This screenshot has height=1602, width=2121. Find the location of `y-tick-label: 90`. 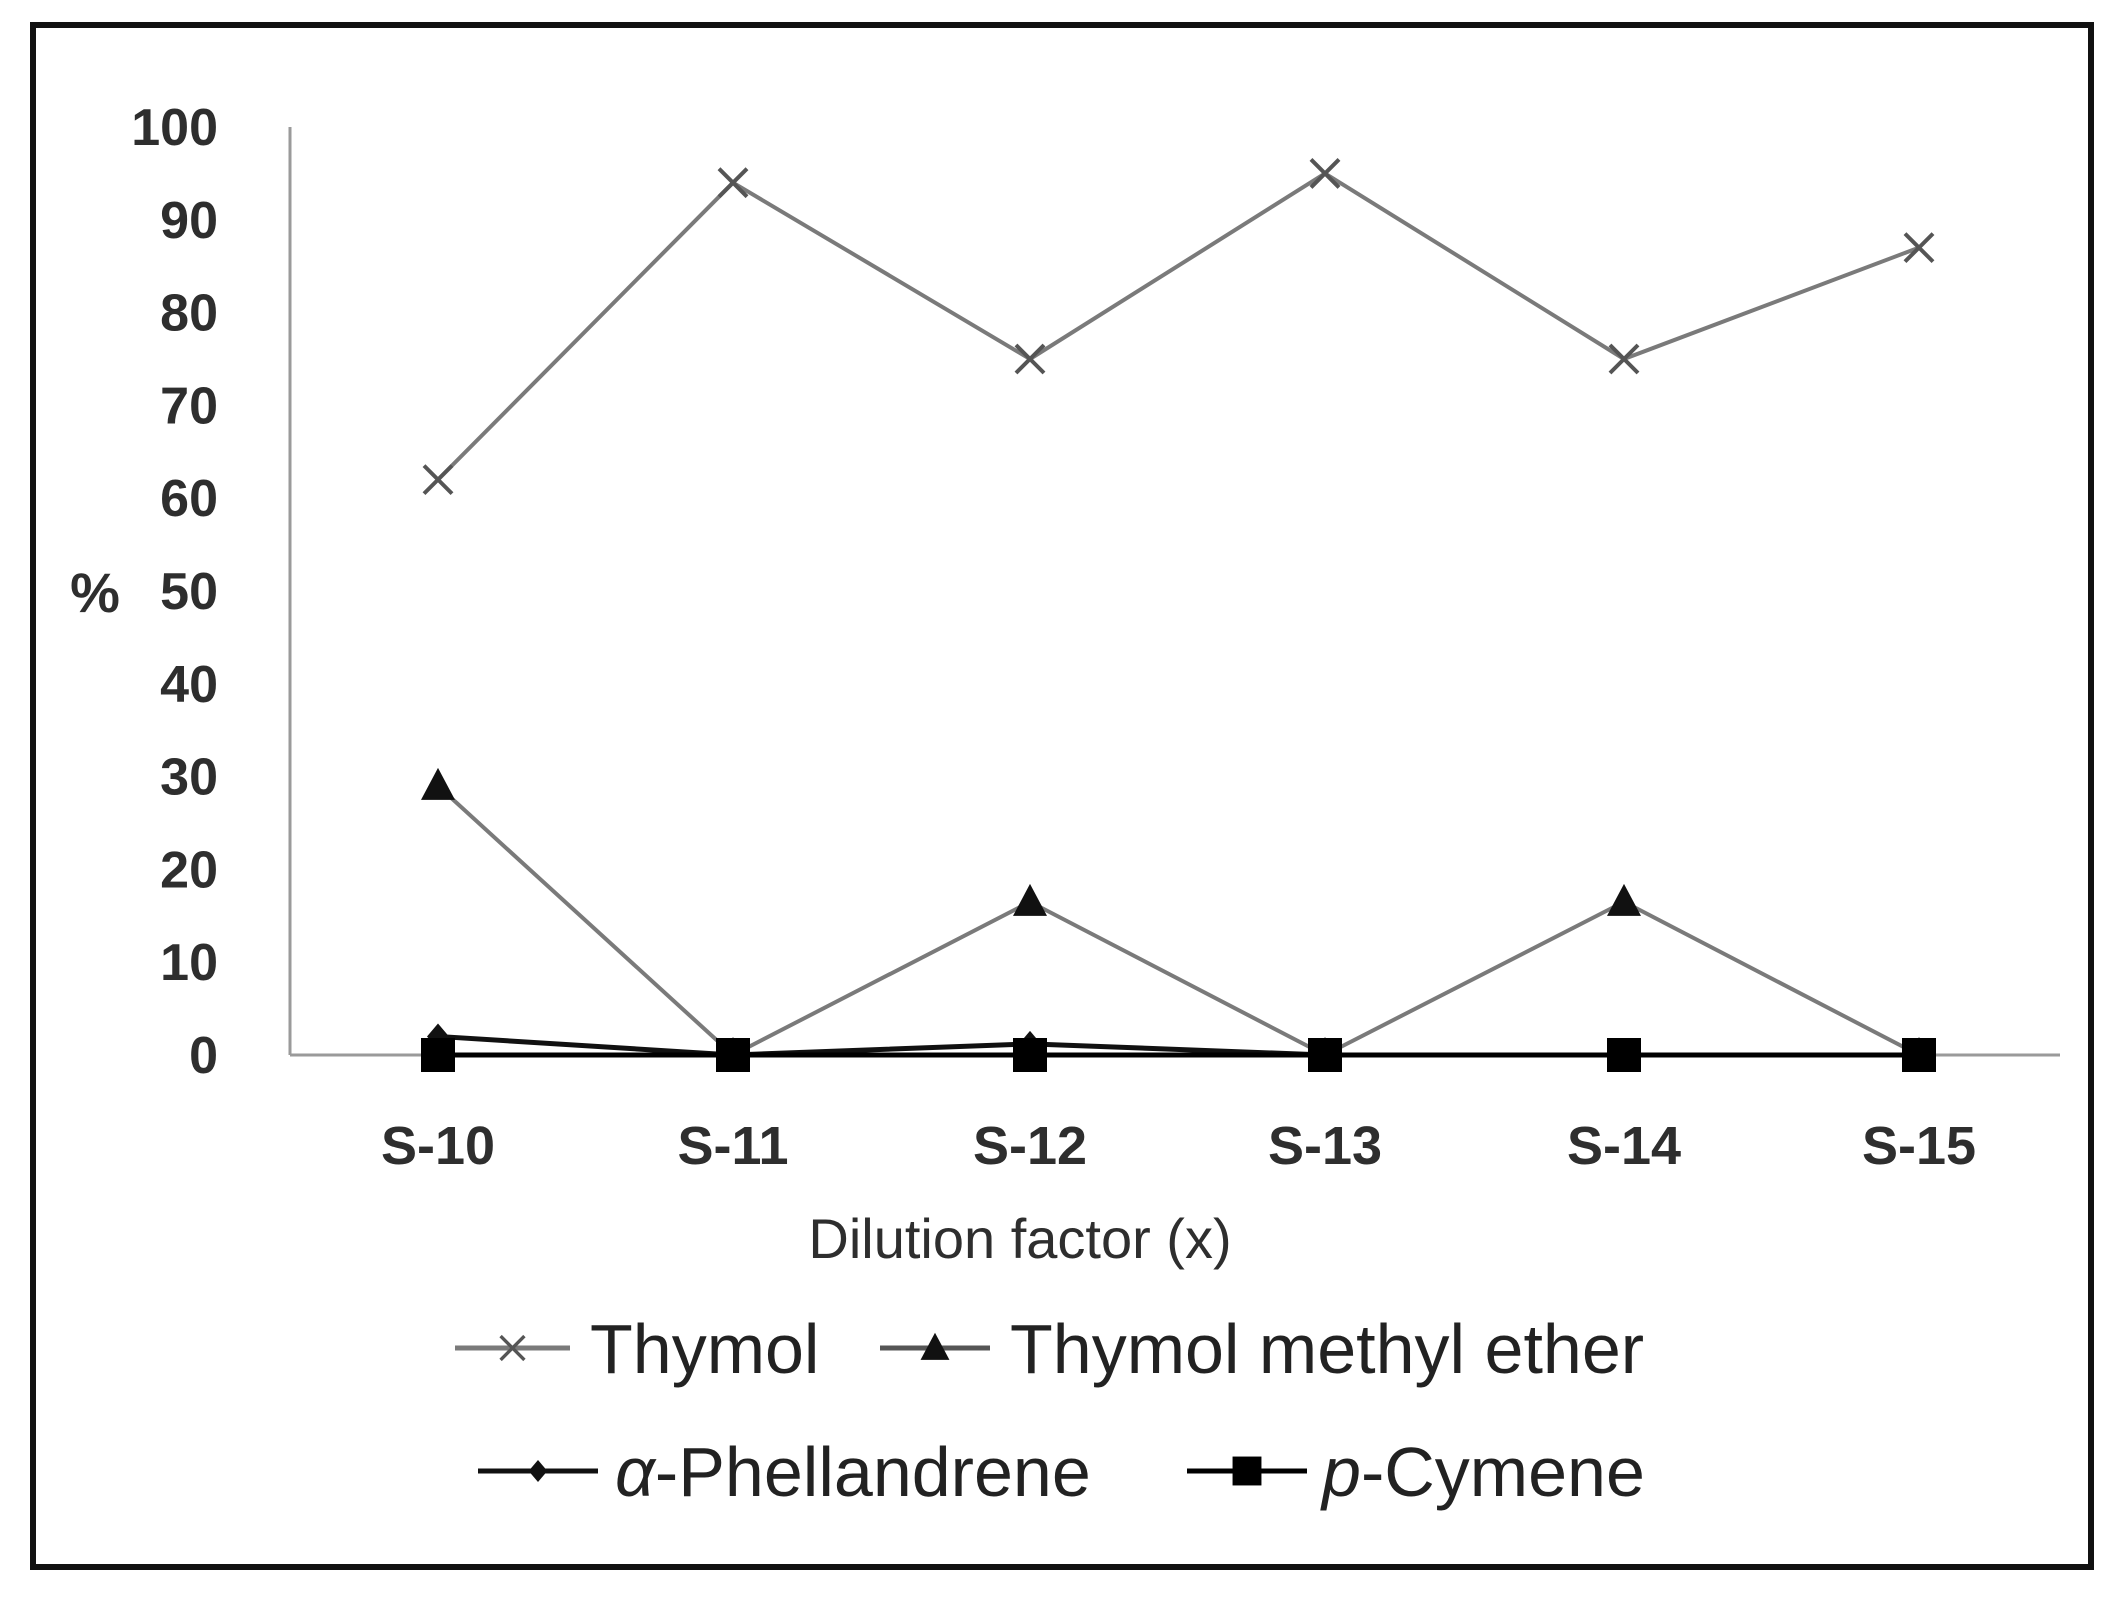

y-tick-label: 90 is located at coordinates (189, 221).